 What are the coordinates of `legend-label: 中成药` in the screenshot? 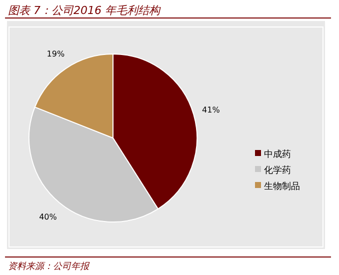 It's located at (277, 154).